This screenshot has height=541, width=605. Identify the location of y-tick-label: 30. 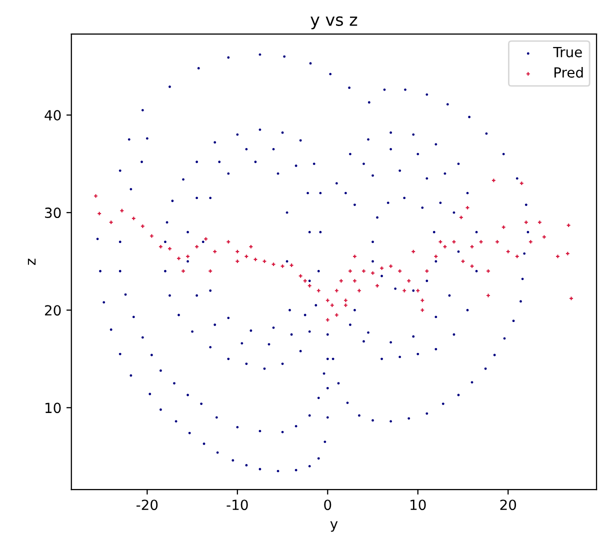
(53, 213).